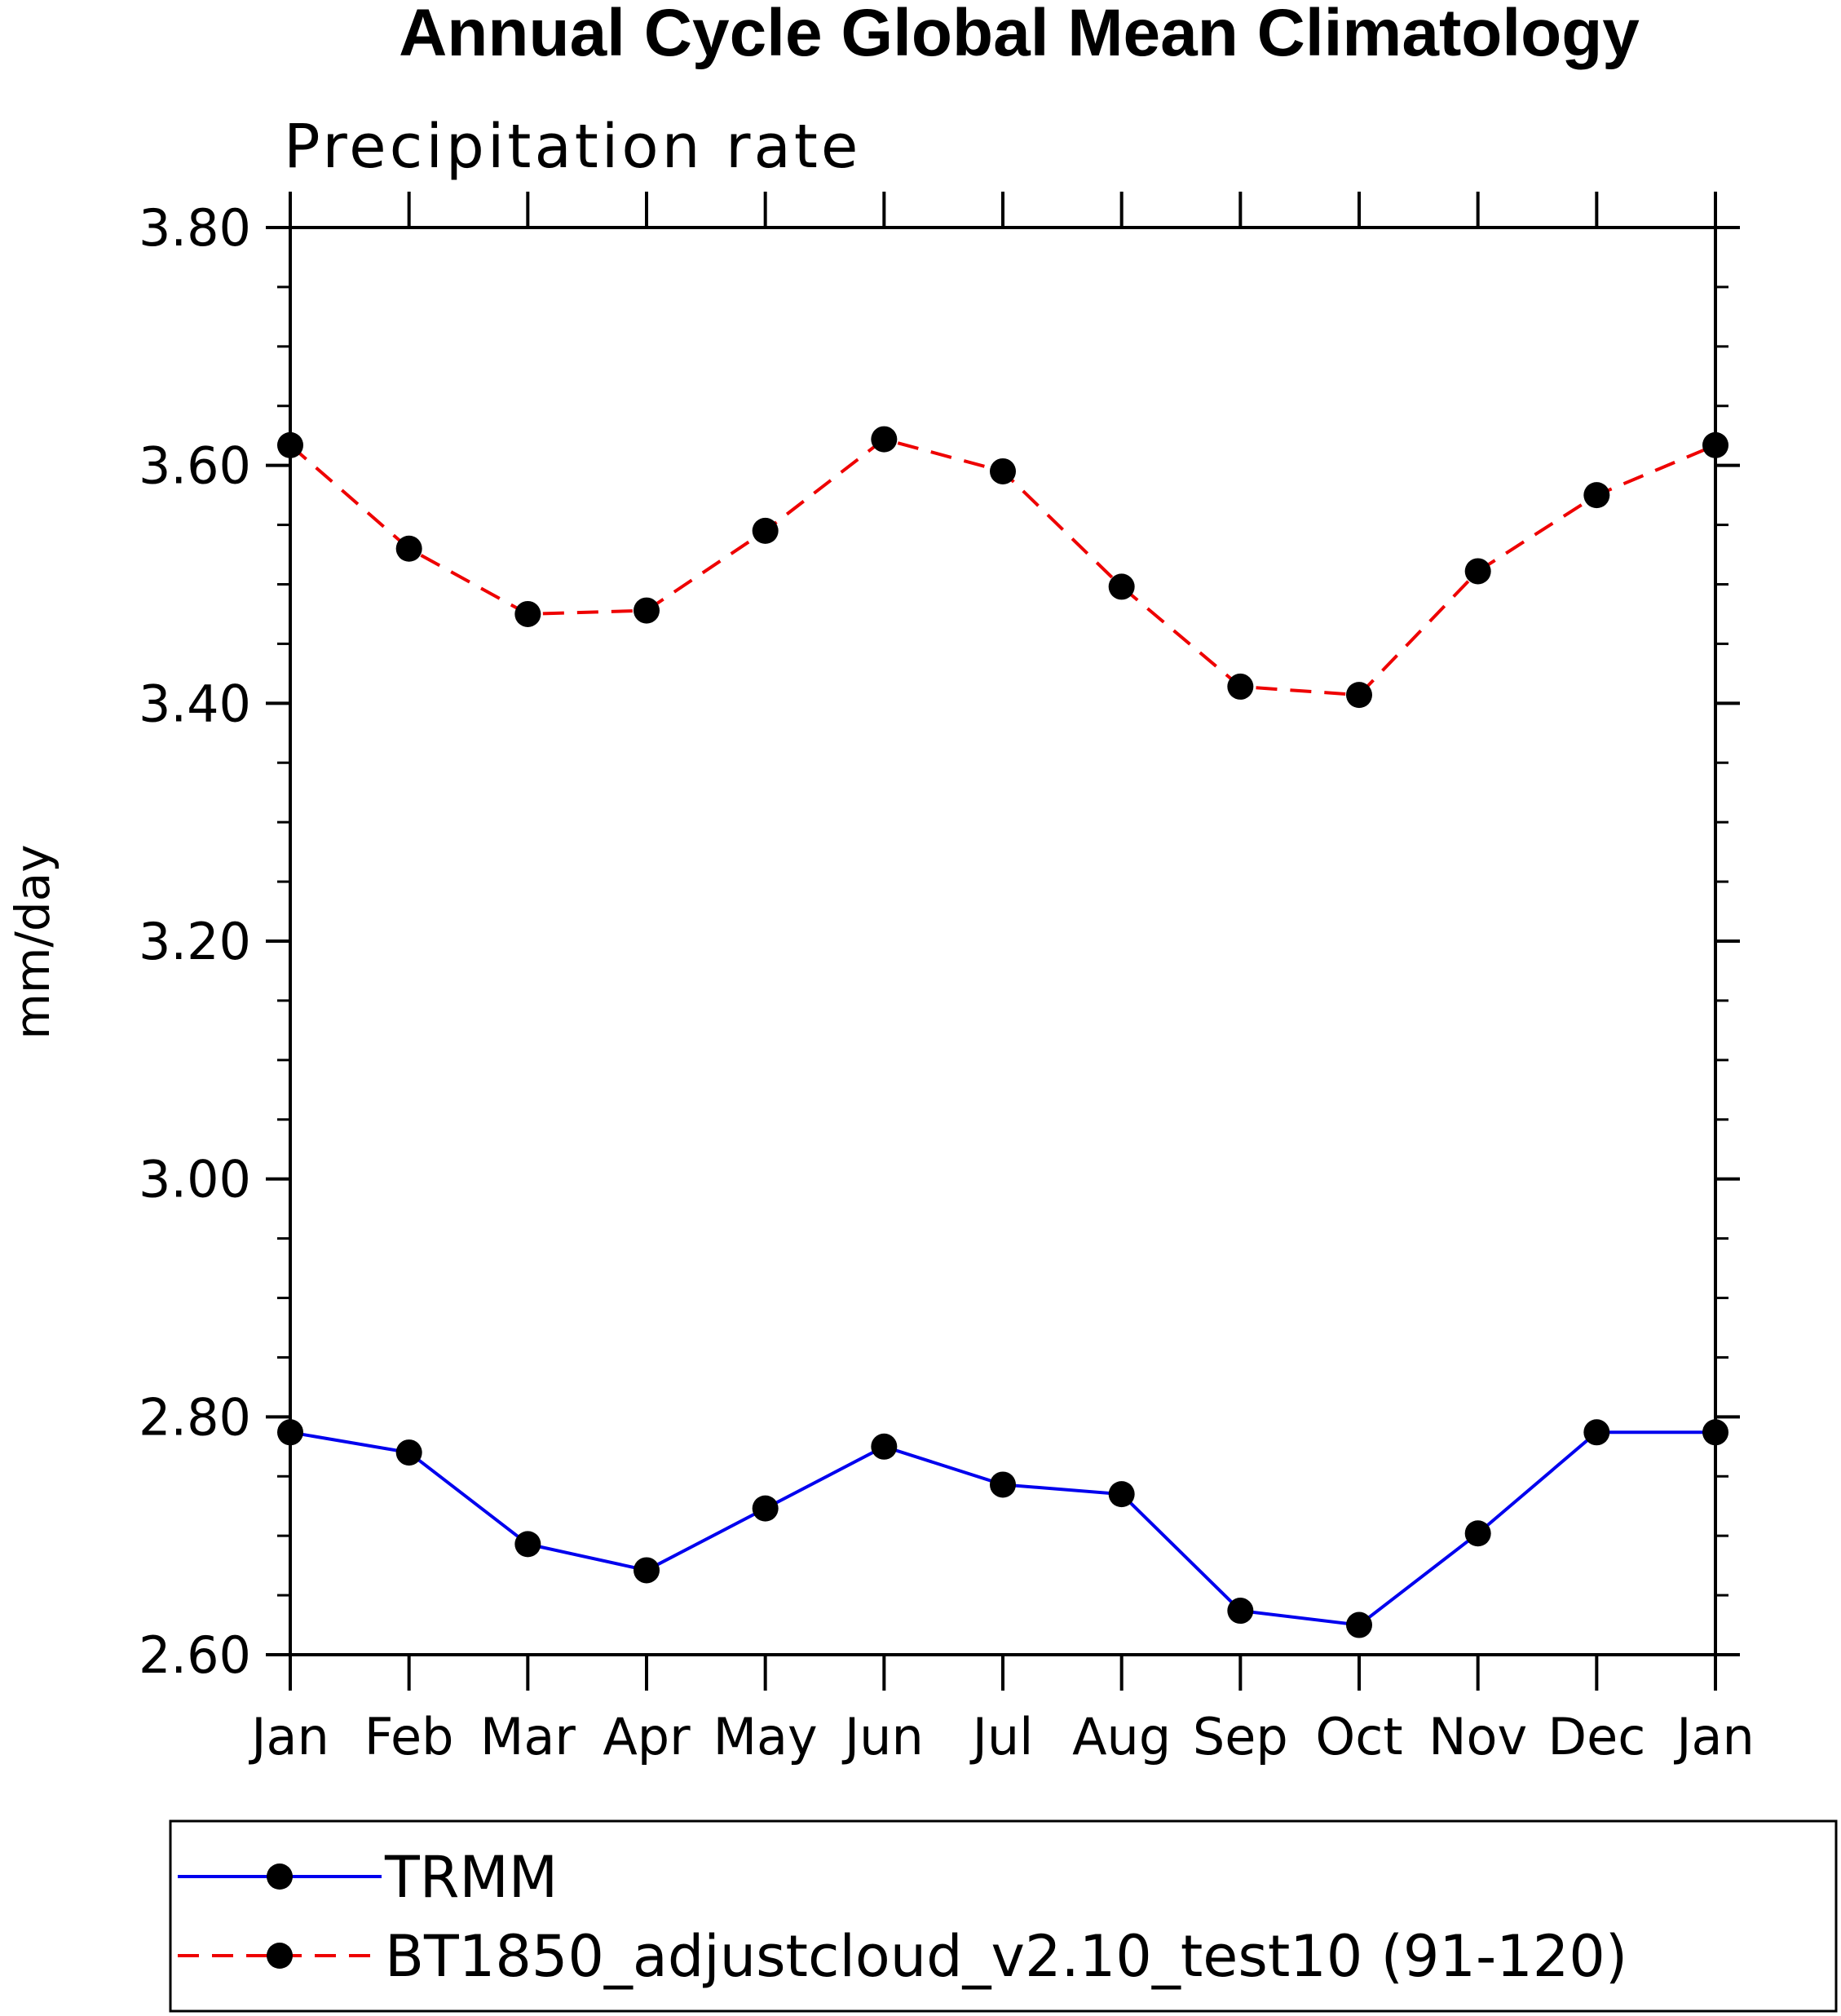  What do you see at coordinates (1006, 1957) in the screenshot?
I see `legend-label: BT1850_adjustcloud_v2.10_test10 (91-120)` at bounding box center [1006, 1957].